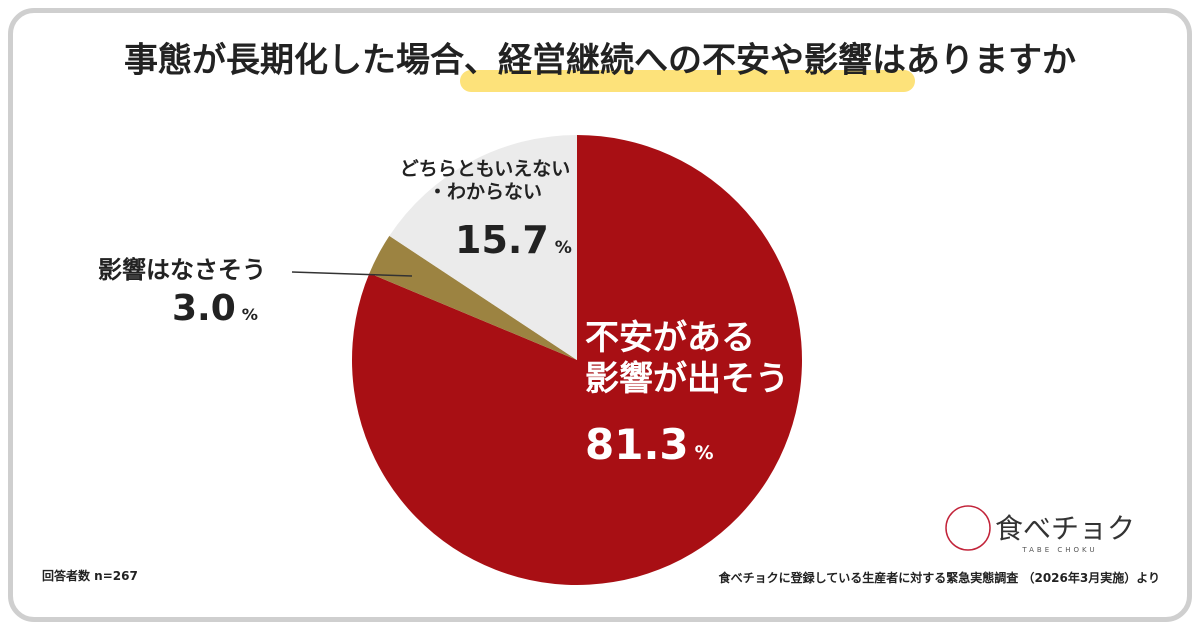 This screenshot has width=1200, height=630. Describe the element at coordinates (502, 240) in the screenshot. I see `value-number: 15.7` at that location.